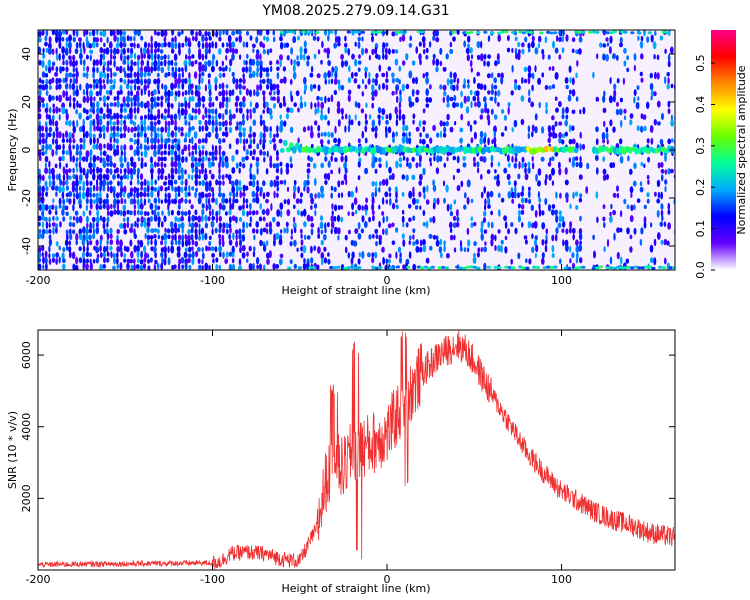 This screenshot has height=600, width=750. Describe the element at coordinates (561, 579) in the screenshot. I see `x-tick-label: 100` at that location.